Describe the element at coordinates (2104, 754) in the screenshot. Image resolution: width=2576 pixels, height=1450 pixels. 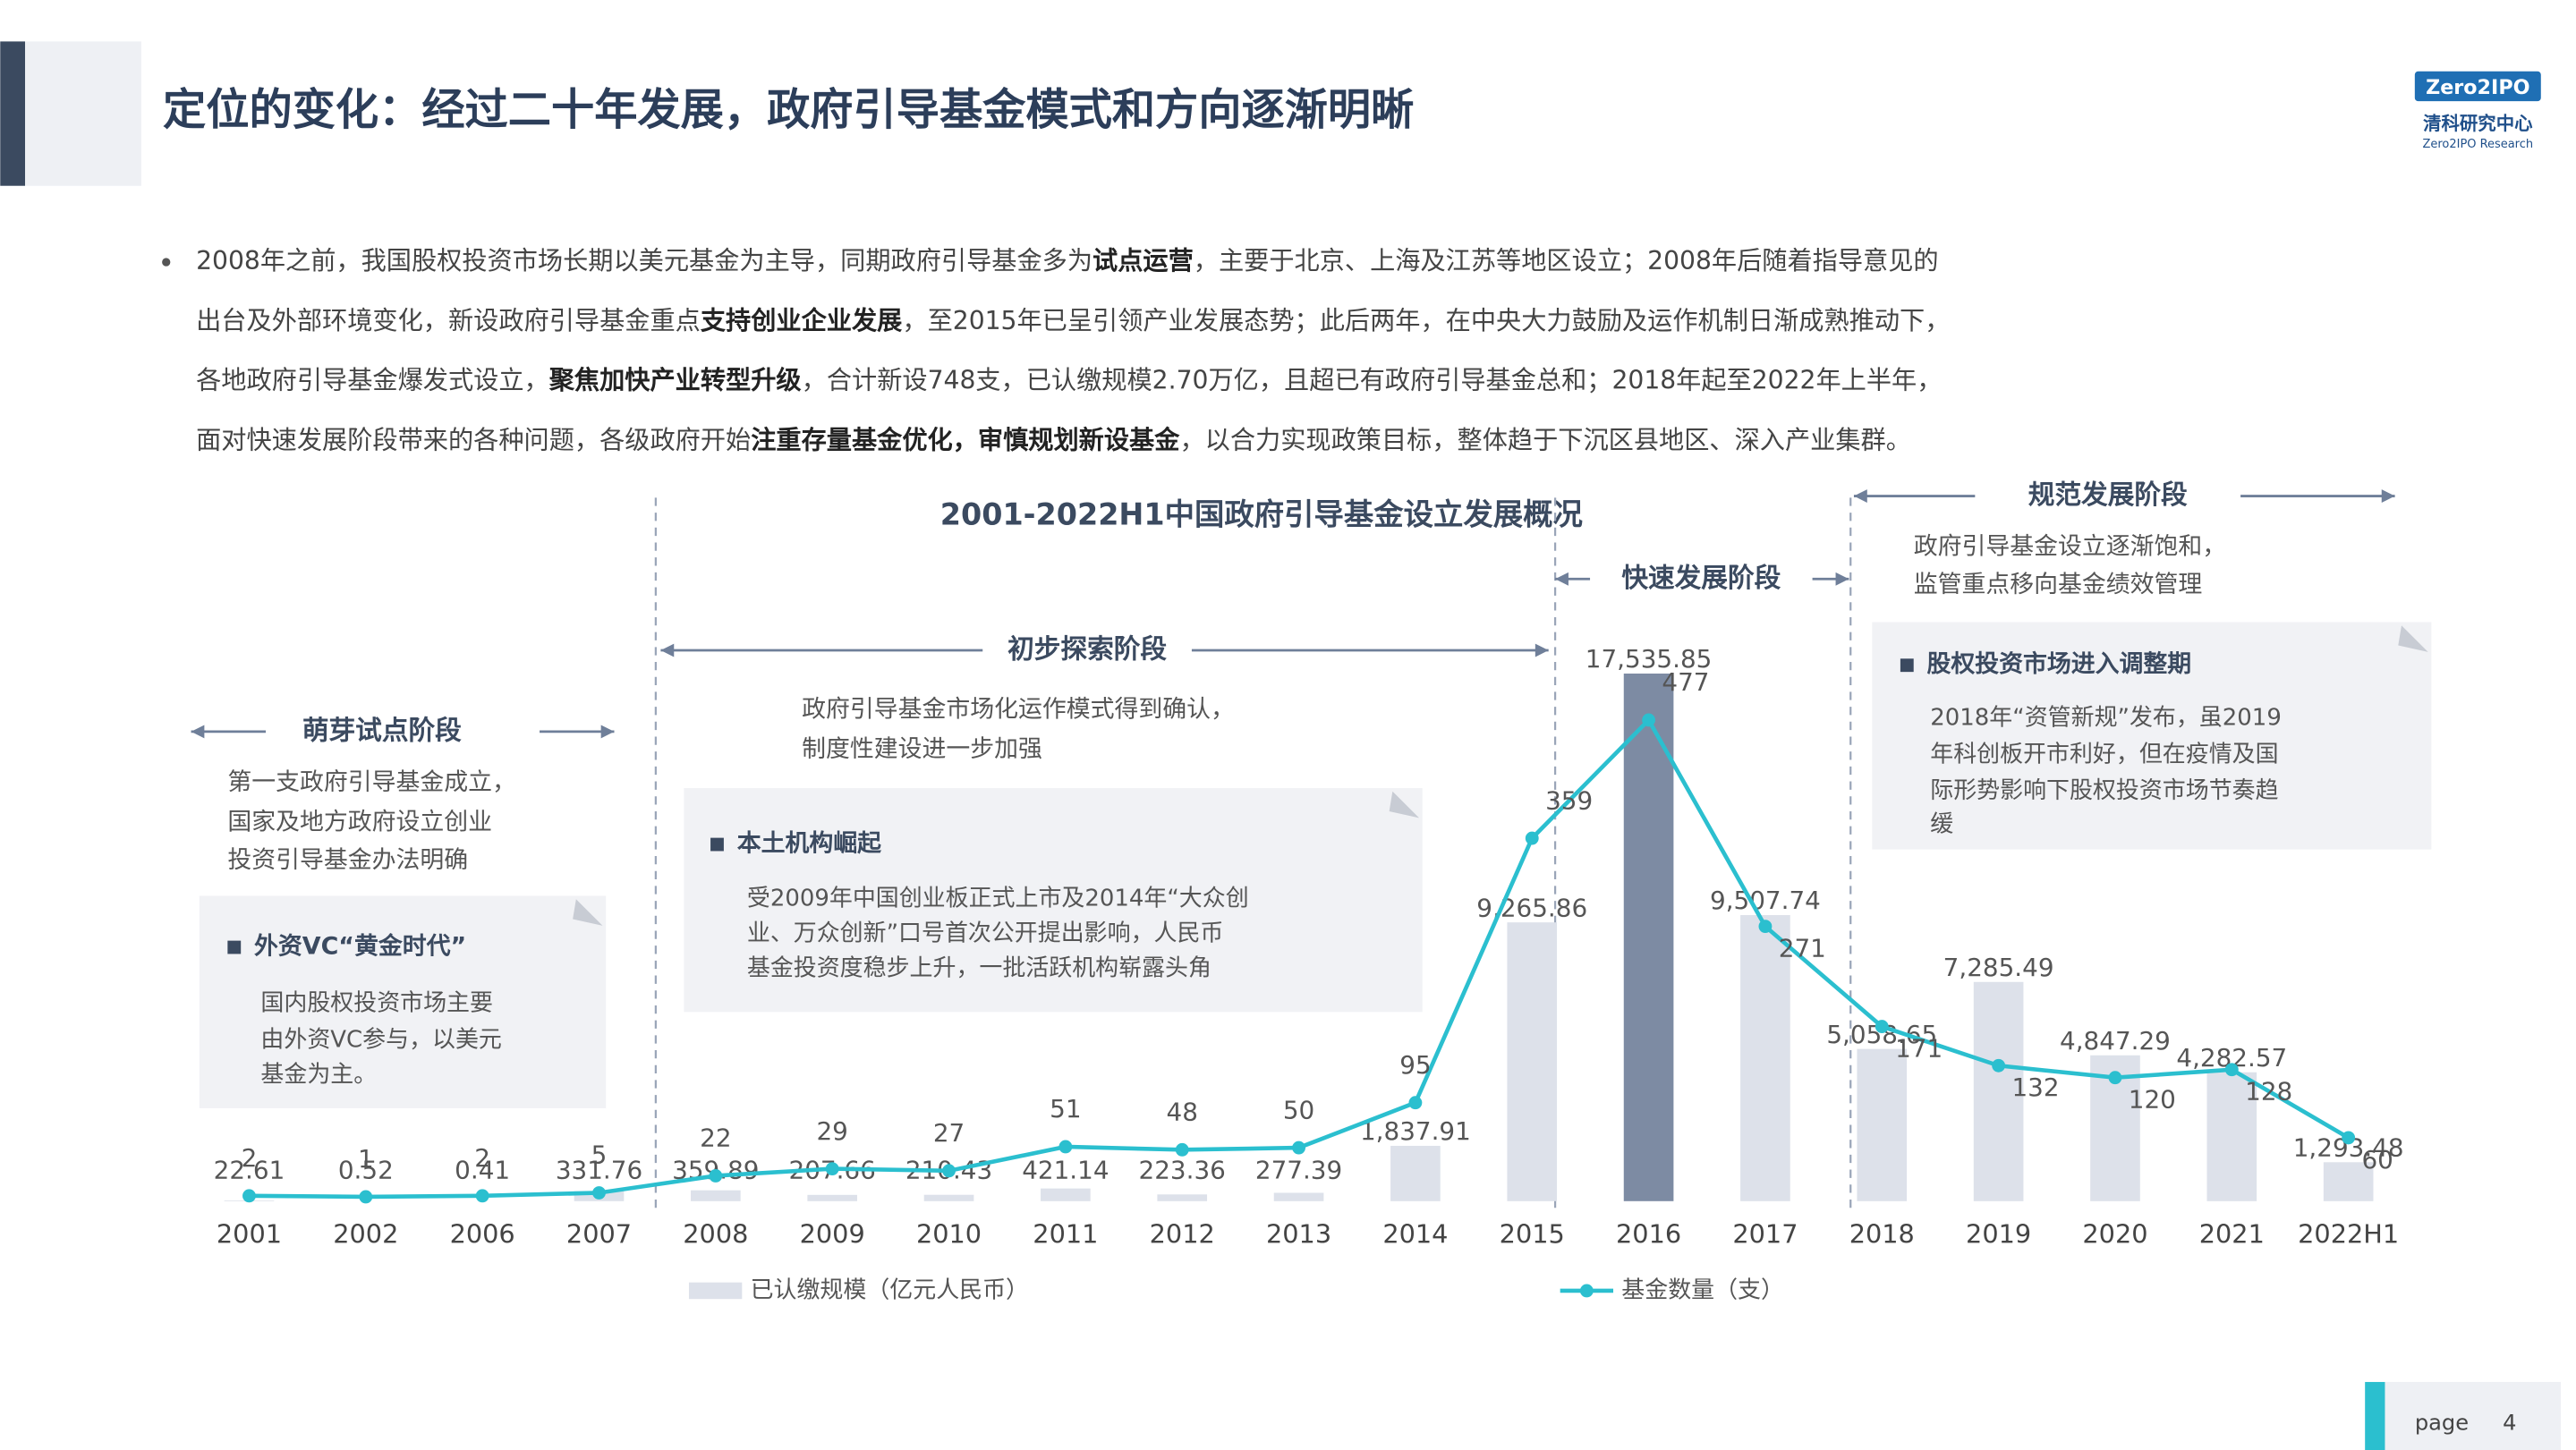
I see `note-line: 年科创板开市利好，但在疫情及国` at that location.